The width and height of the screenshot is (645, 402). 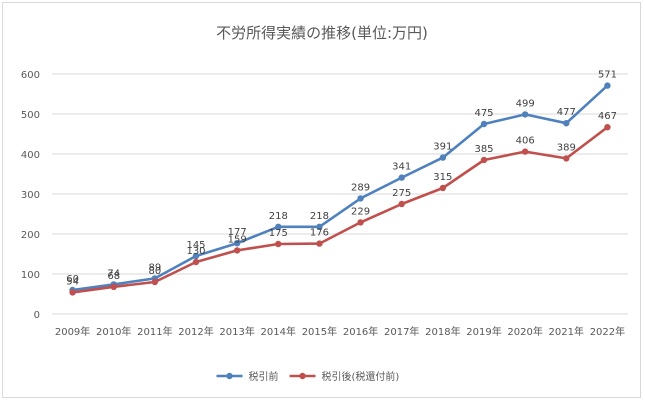 I want to click on data-label: 385, so click(x=483, y=149).